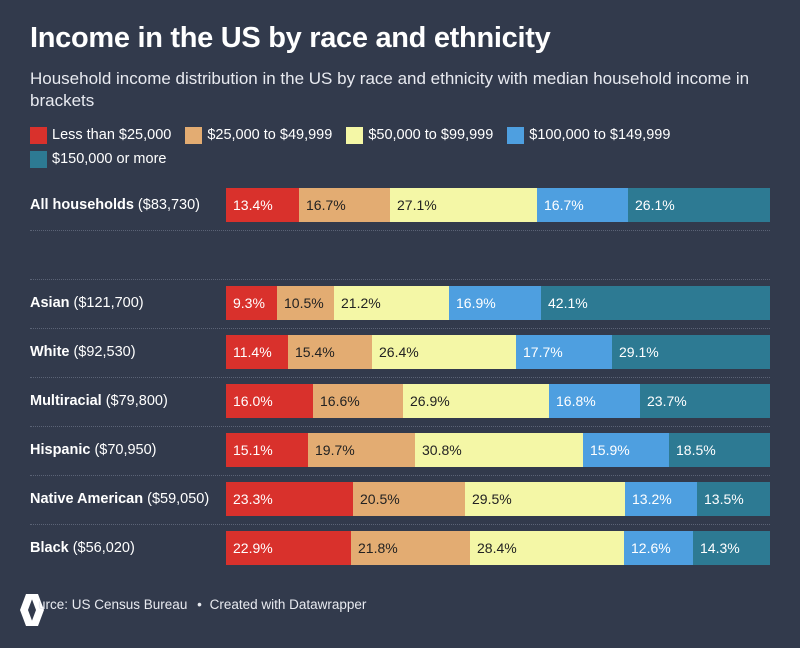 The height and width of the screenshot is (648, 800). I want to click on bar-segment: 21.2%, so click(391, 303).